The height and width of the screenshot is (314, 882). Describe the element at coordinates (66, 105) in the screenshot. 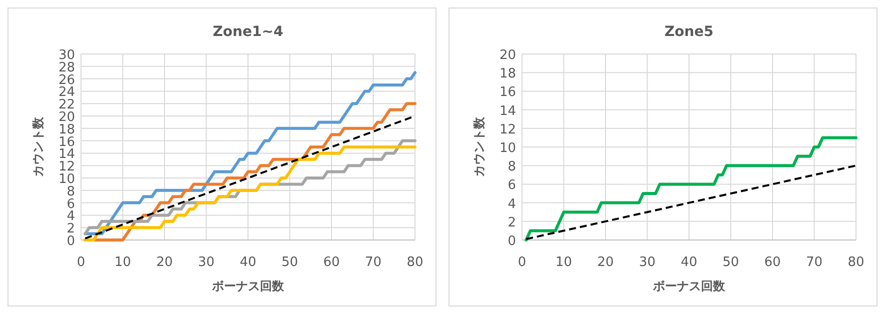

I see `y-tick-label: 22` at that location.